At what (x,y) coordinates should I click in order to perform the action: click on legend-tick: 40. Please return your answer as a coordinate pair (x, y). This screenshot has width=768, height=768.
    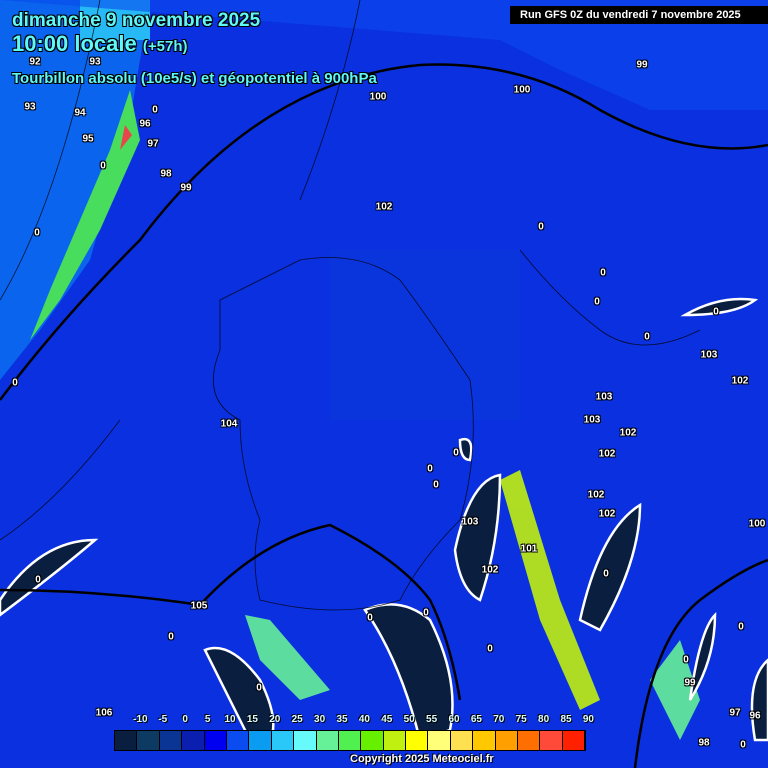
    Looking at the image, I should click on (364, 719).